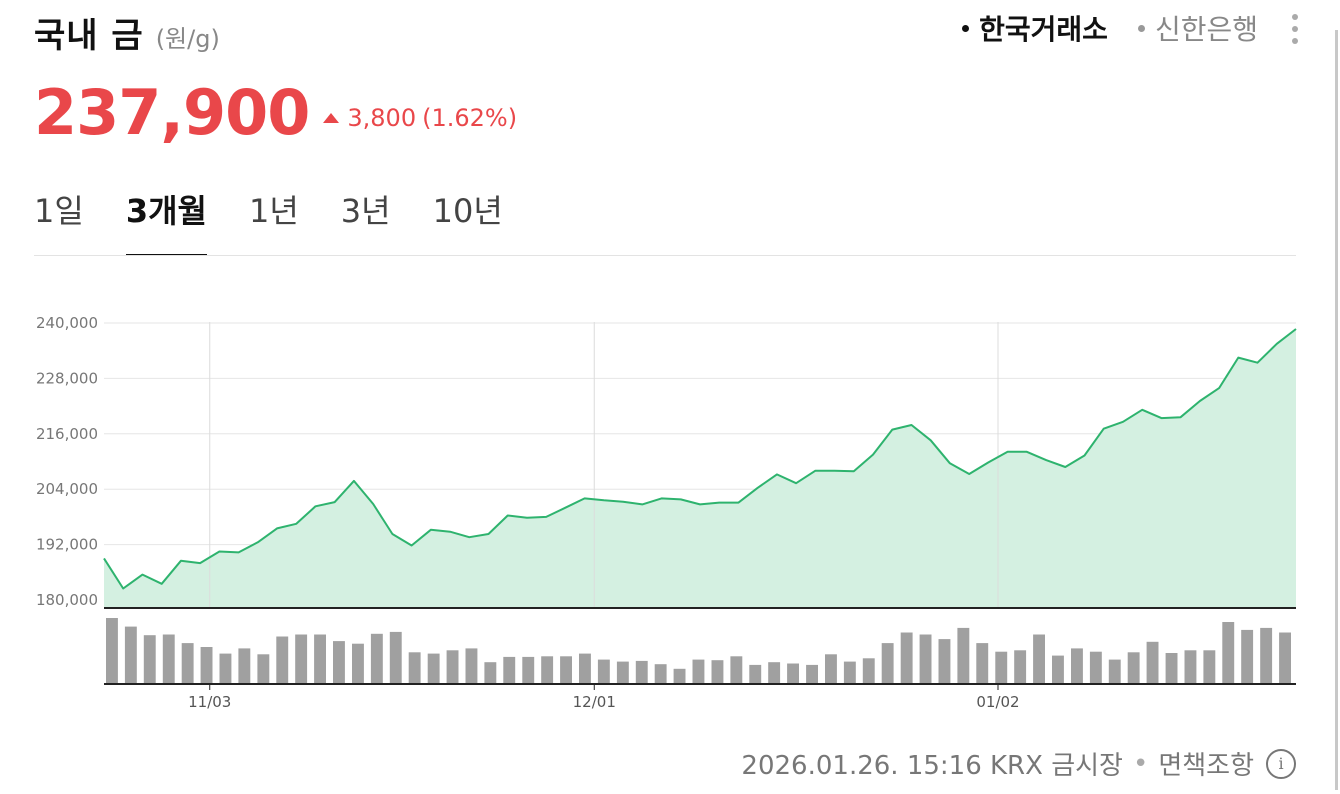 The image size is (1340, 794). What do you see at coordinates (665, 255) in the screenshot?
I see `divider` at bounding box center [665, 255].